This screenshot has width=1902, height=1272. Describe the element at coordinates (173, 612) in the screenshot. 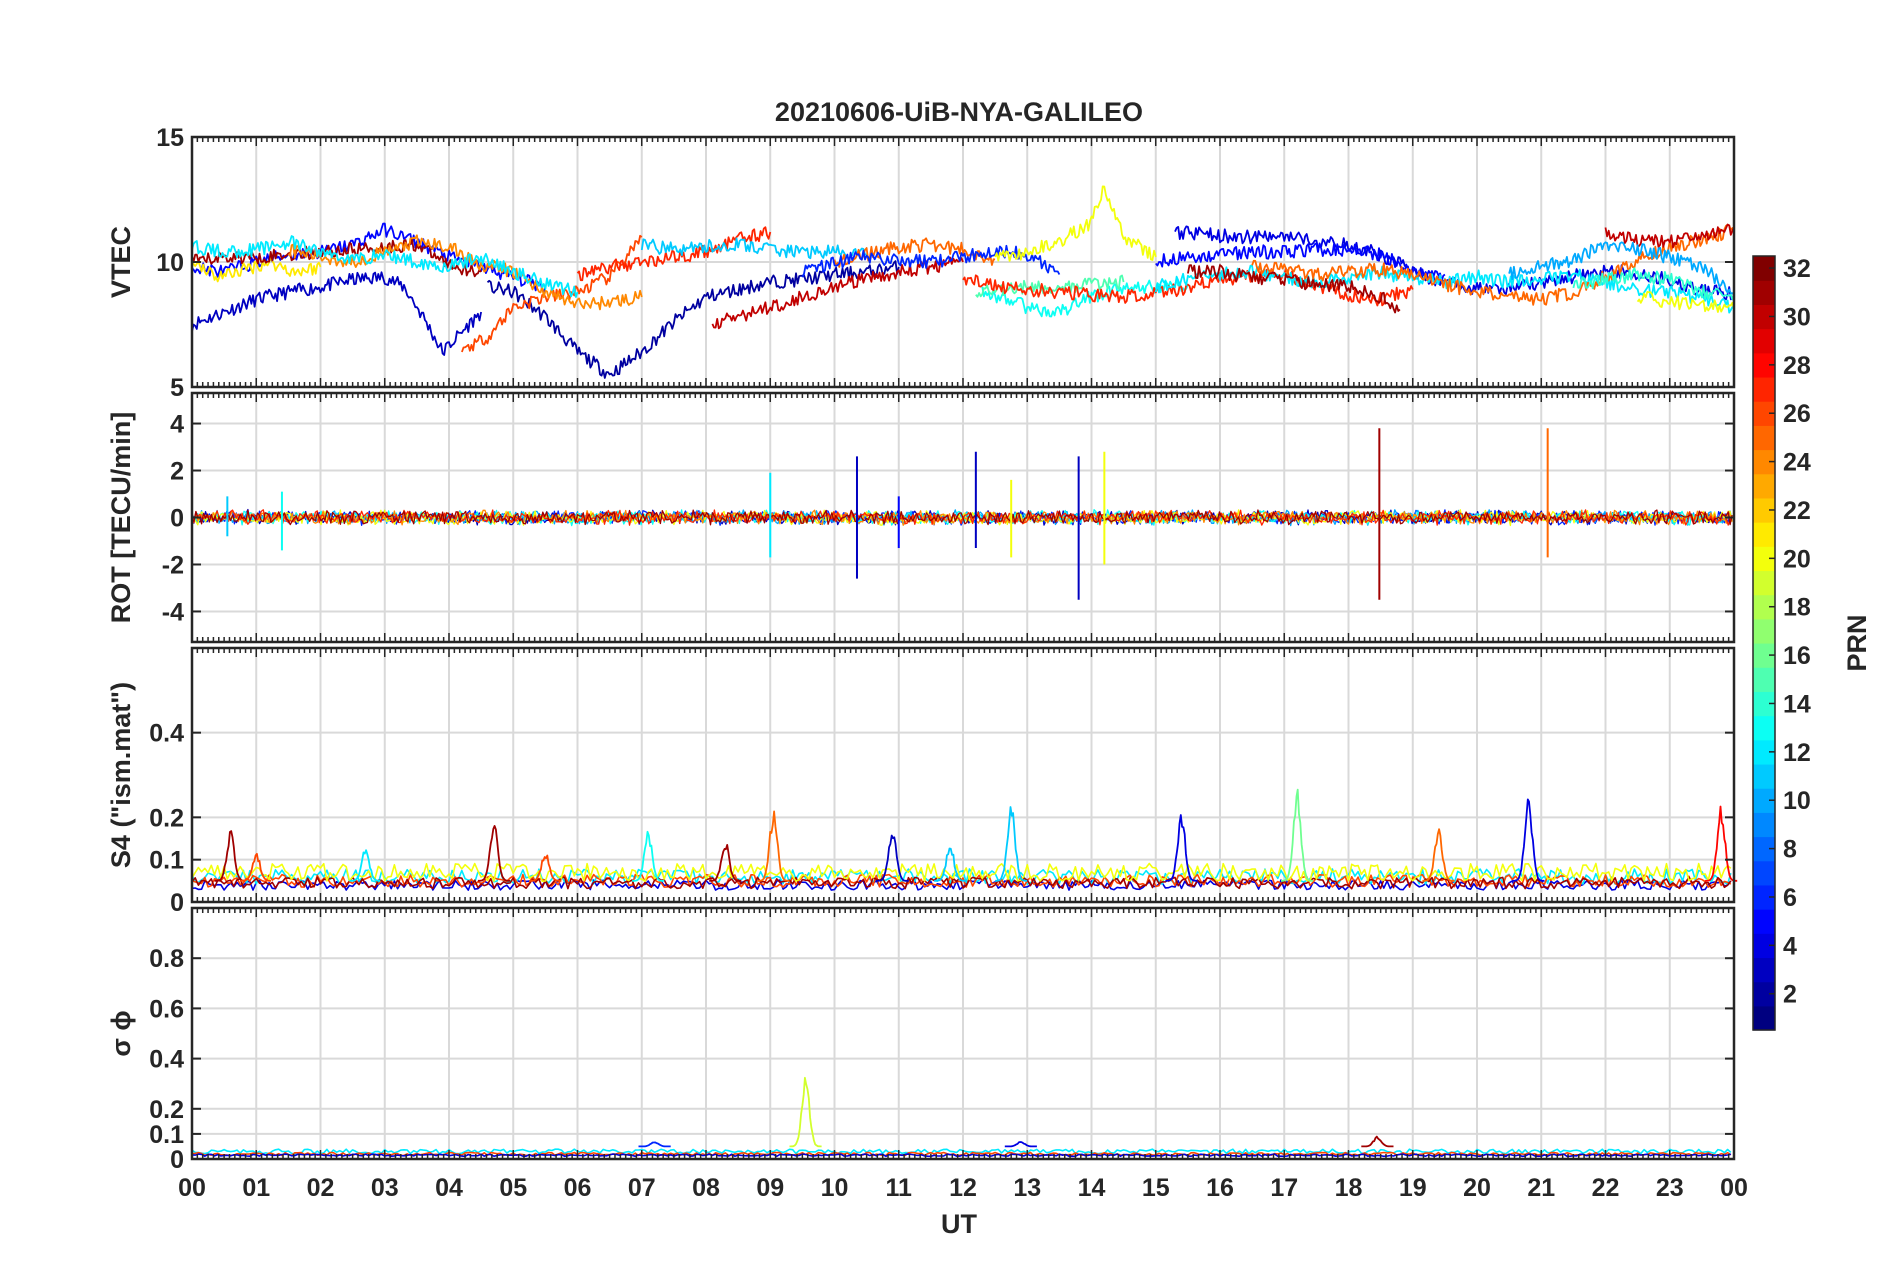

I see `y-tick-label: -4` at that location.